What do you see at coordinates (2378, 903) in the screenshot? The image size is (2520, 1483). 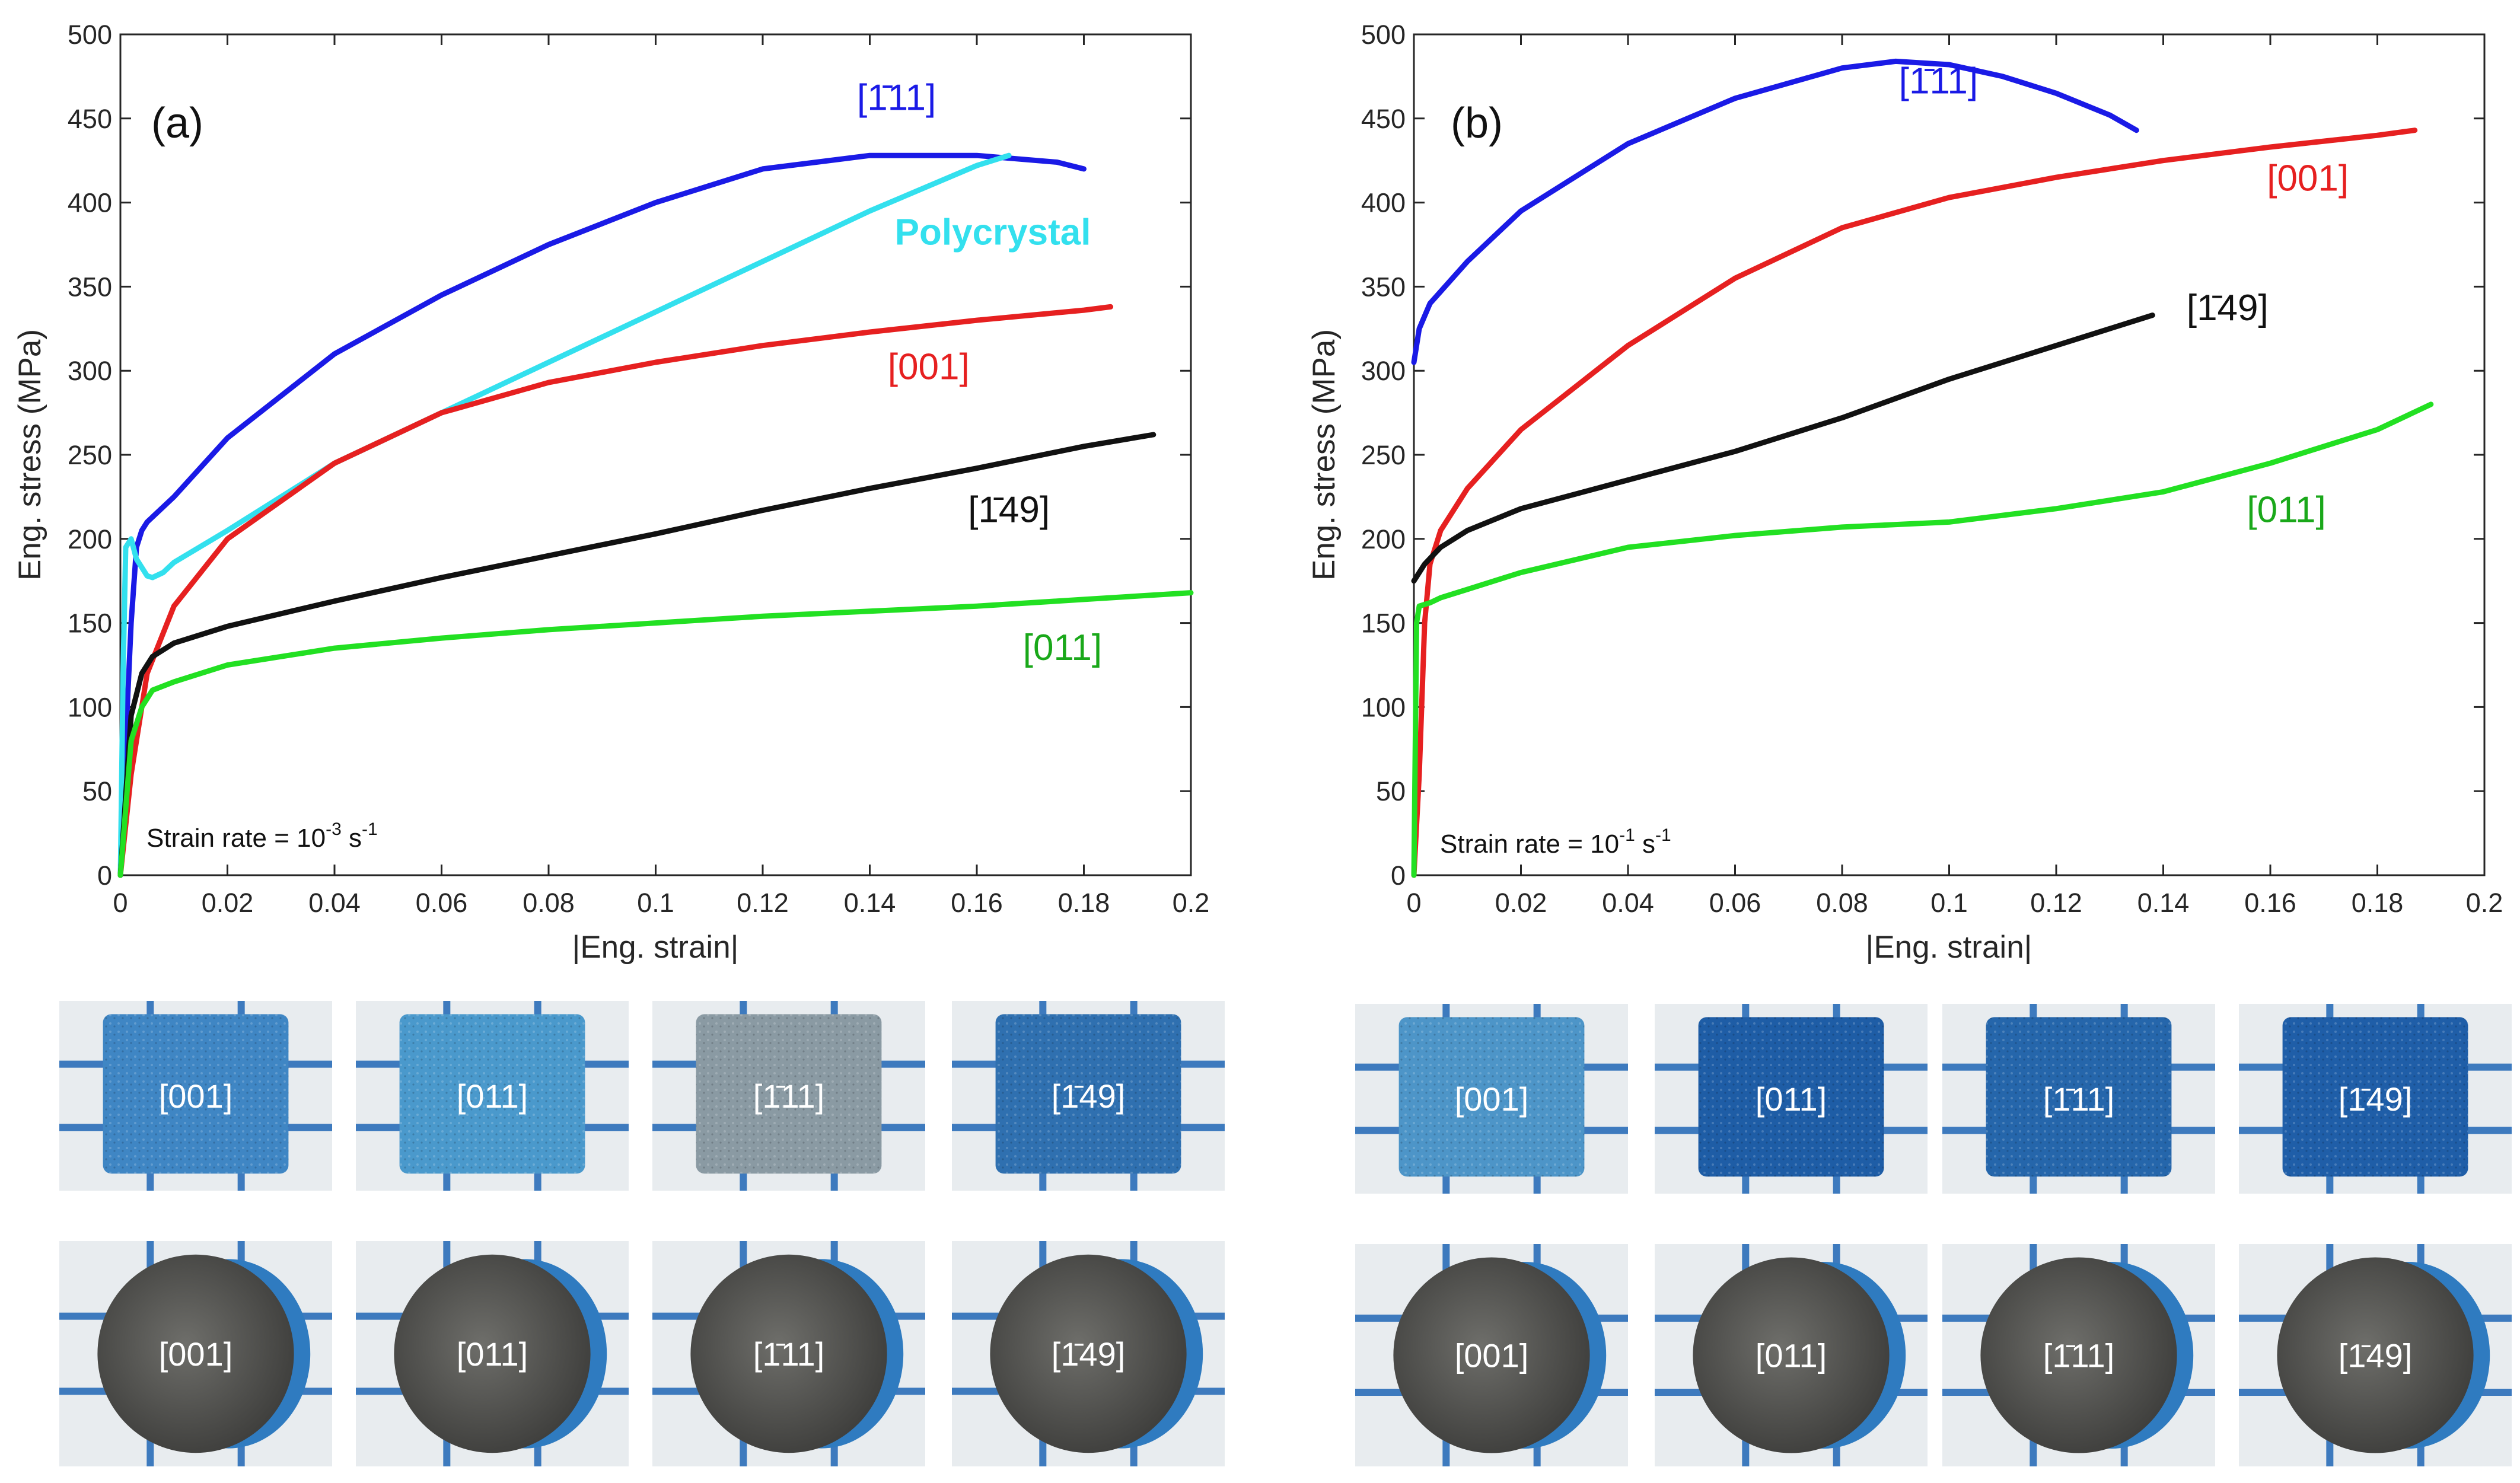 I see `x-tick-label: 0.18` at bounding box center [2378, 903].